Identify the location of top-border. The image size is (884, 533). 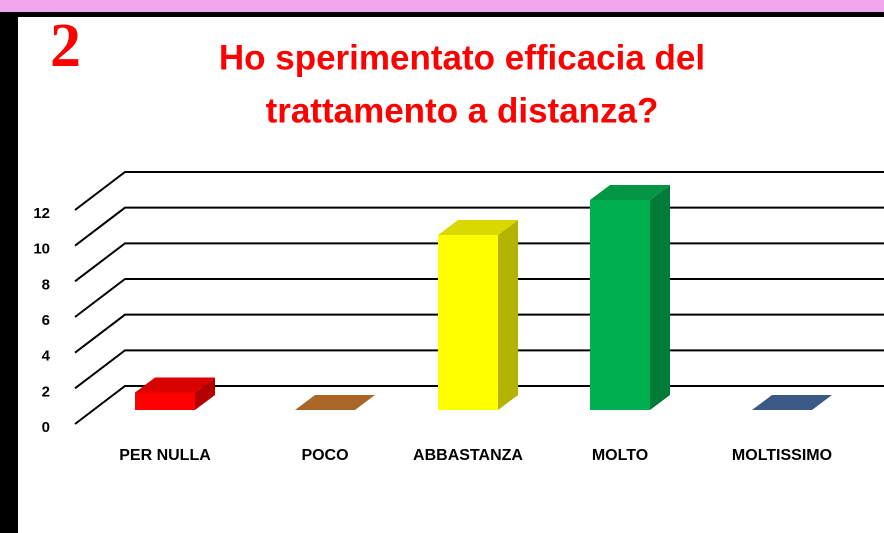
(442, 14).